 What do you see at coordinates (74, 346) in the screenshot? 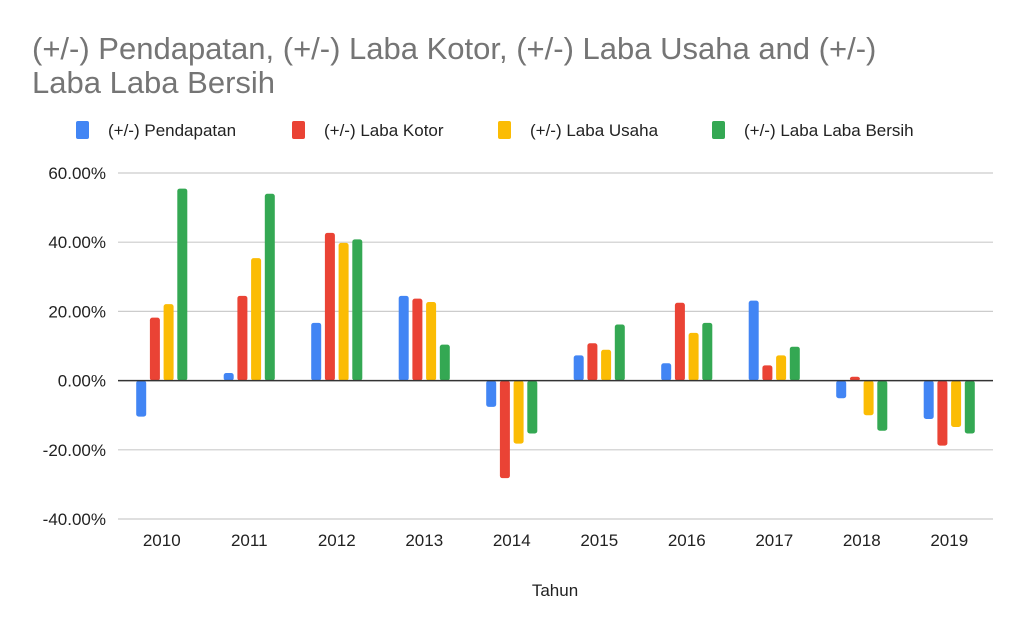
I see `y-axis-ticks: 60.00% 40.00% 20.00% 0.00% -20.00% -40.00%` at bounding box center [74, 346].